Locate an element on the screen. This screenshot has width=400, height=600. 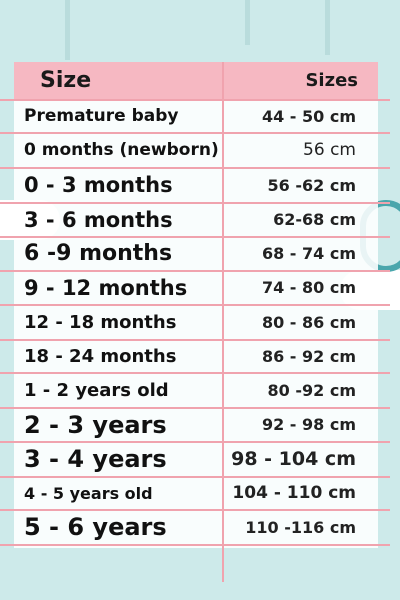
header-size: Size is located at coordinates (66, 80).